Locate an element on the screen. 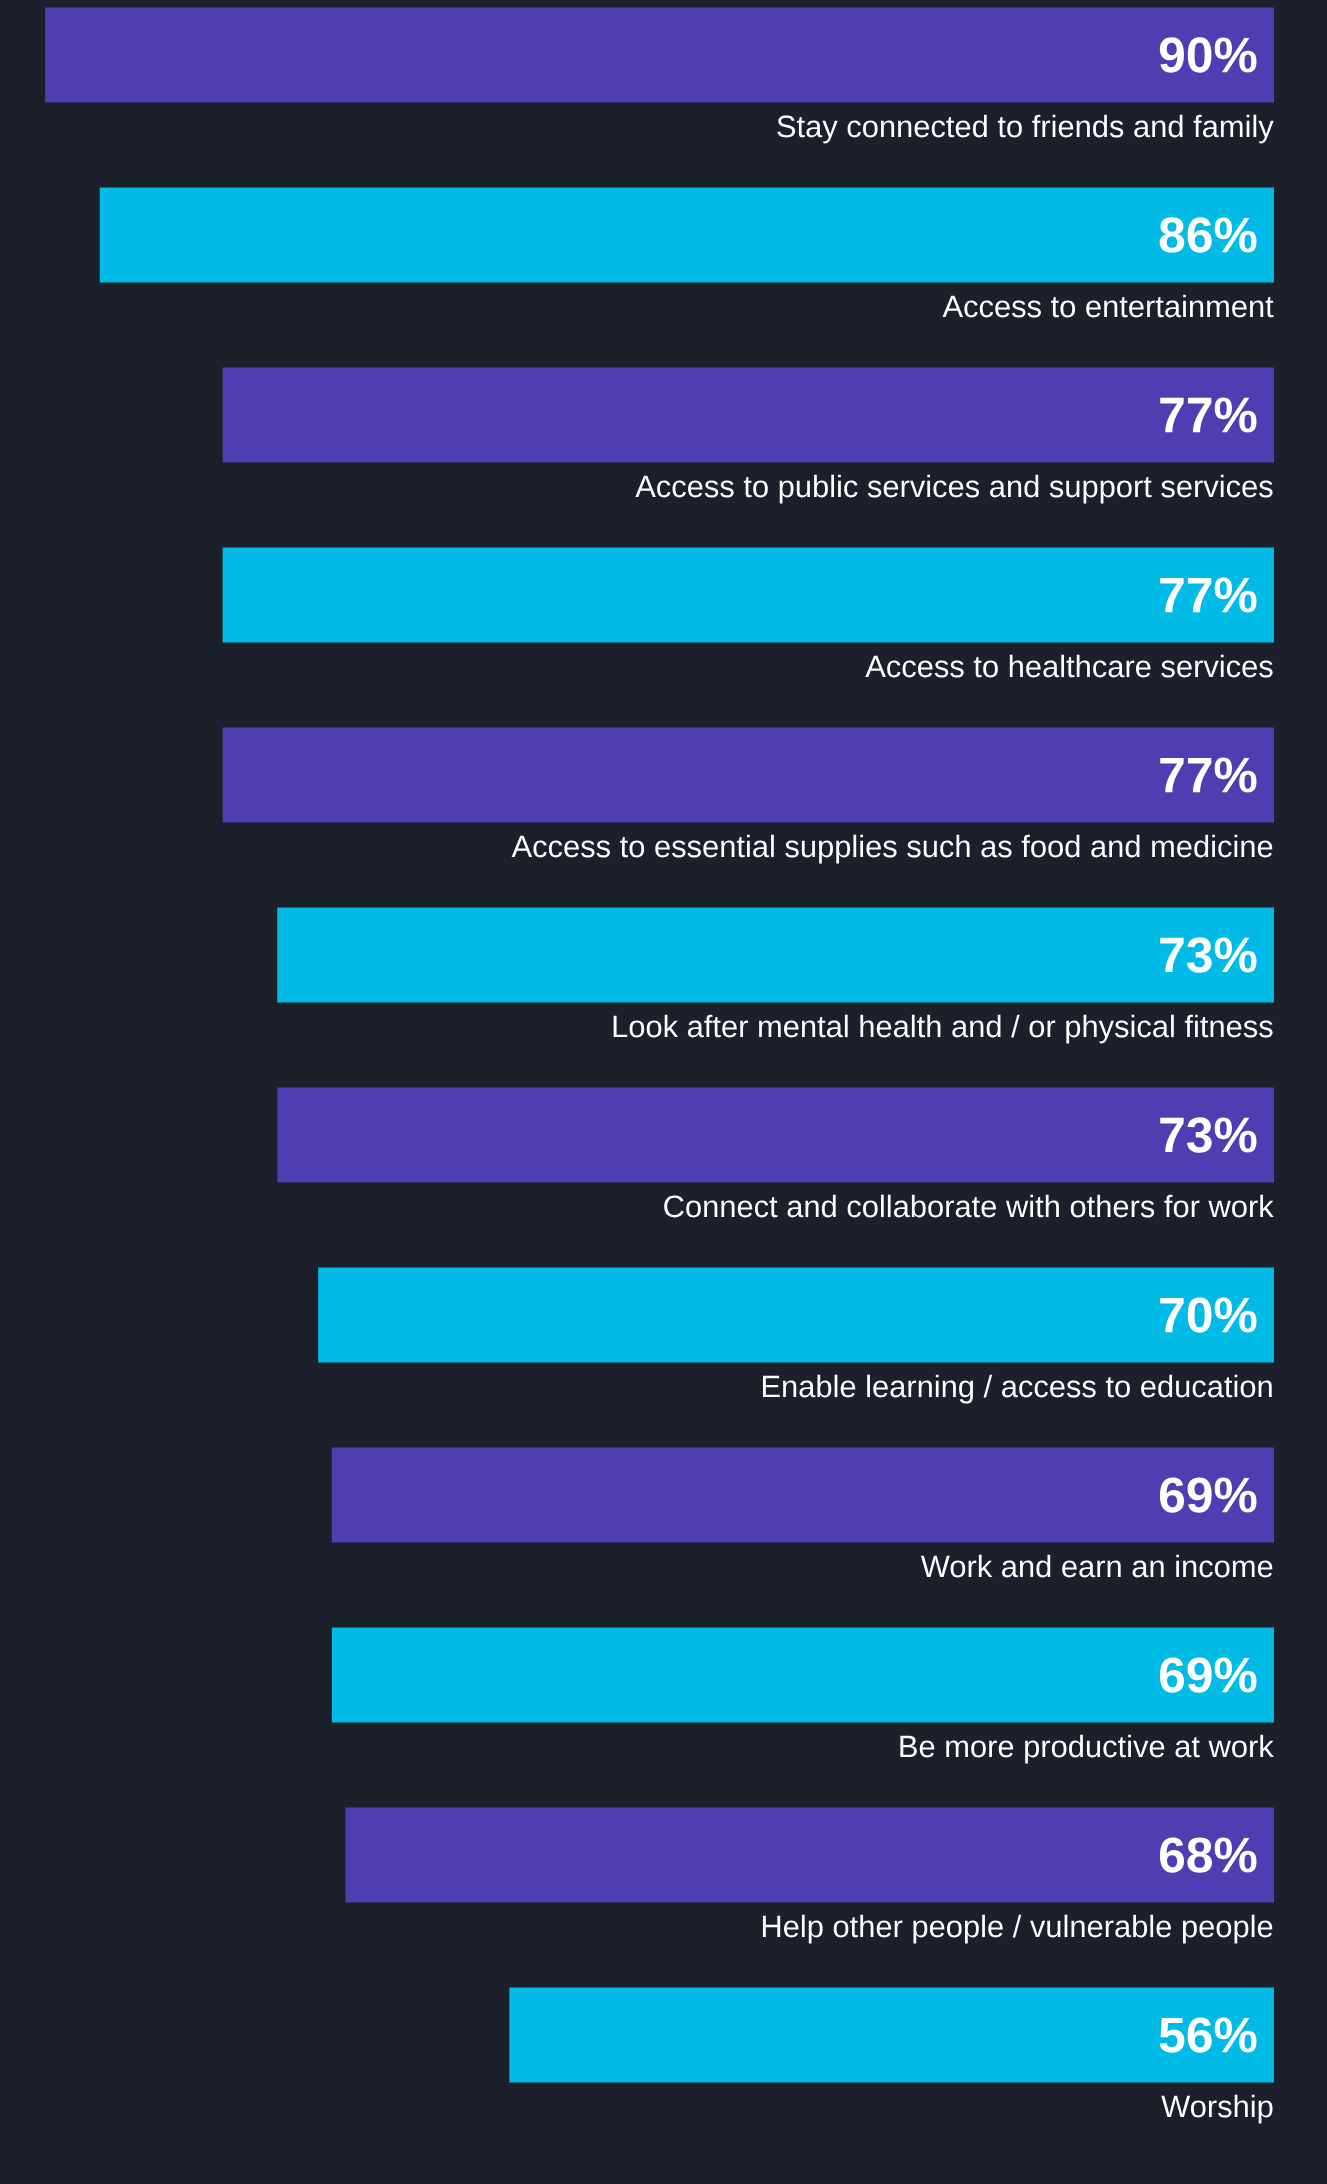 The image size is (1327, 2184). y-tick-label: Look after mental health and / or physical fitness is located at coordinates (943, 1029).